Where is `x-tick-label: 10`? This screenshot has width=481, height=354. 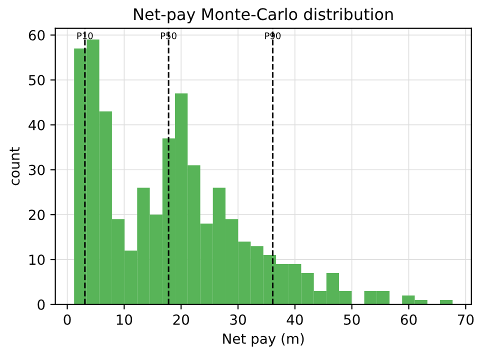 x-tick-label: 10 is located at coordinates (124, 319).